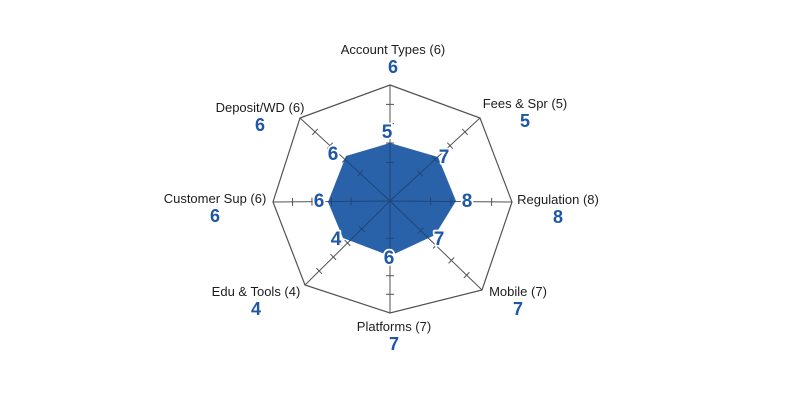  Describe the element at coordinates (525, 103) in the screenshot. I see `category-label: Fees & Spr (5)` at that location.